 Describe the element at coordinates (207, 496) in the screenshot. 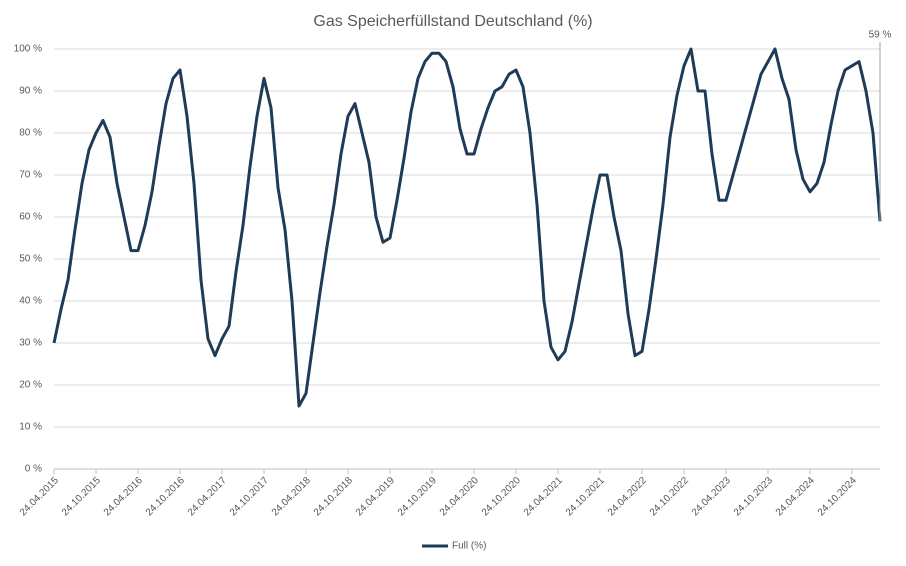

I see `x-tick-label: 24.04.2017` at that location.